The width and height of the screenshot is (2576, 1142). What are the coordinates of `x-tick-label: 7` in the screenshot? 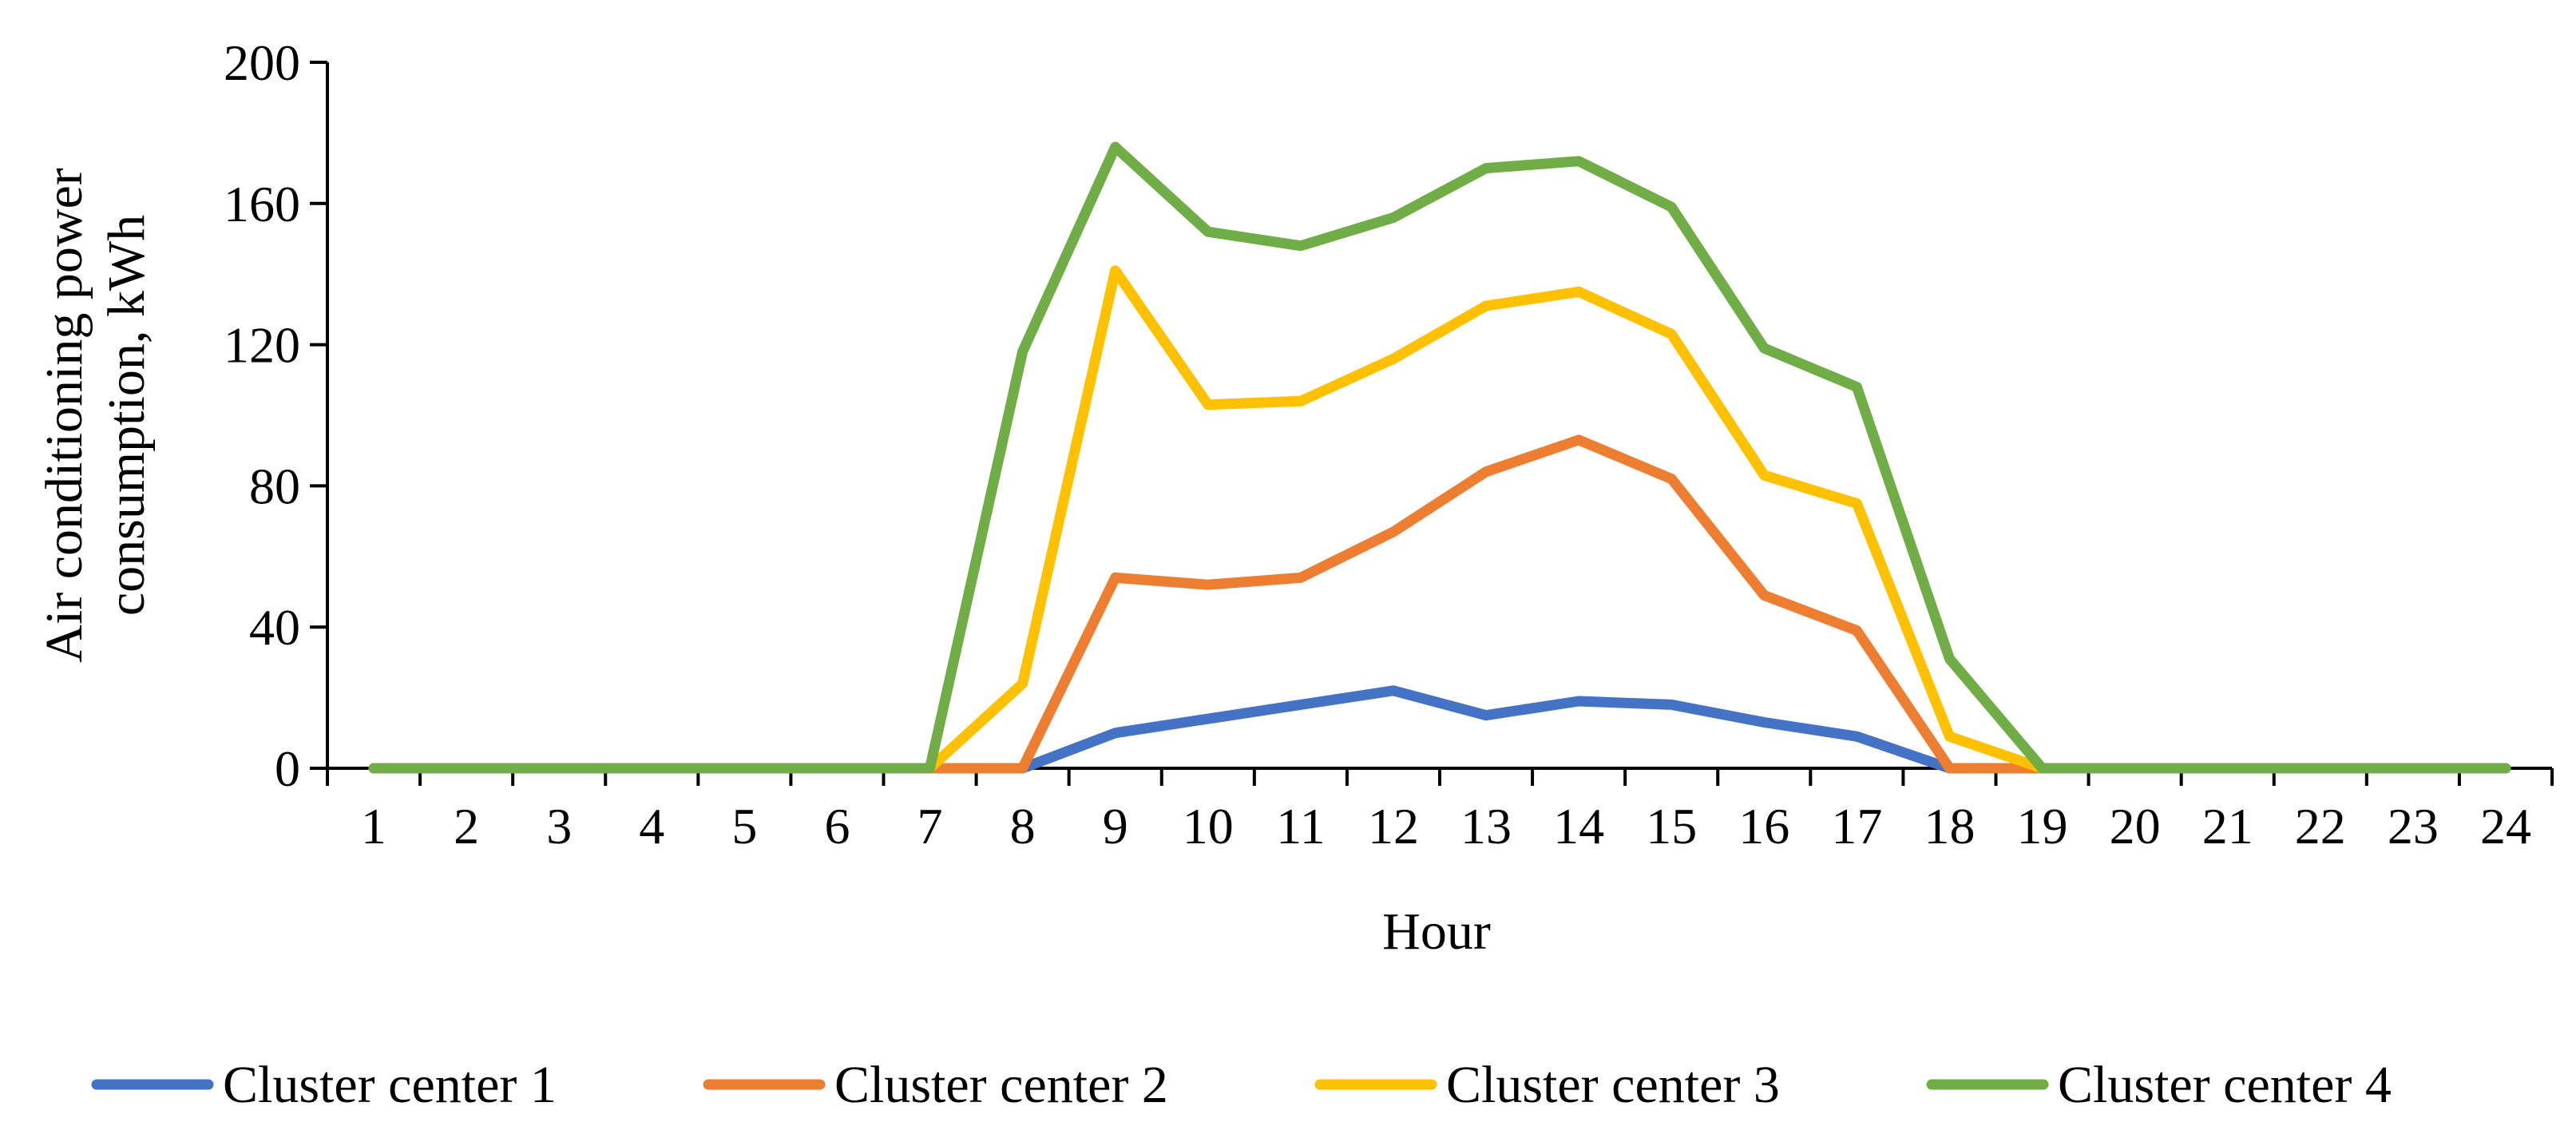 It's located at (930, 826).